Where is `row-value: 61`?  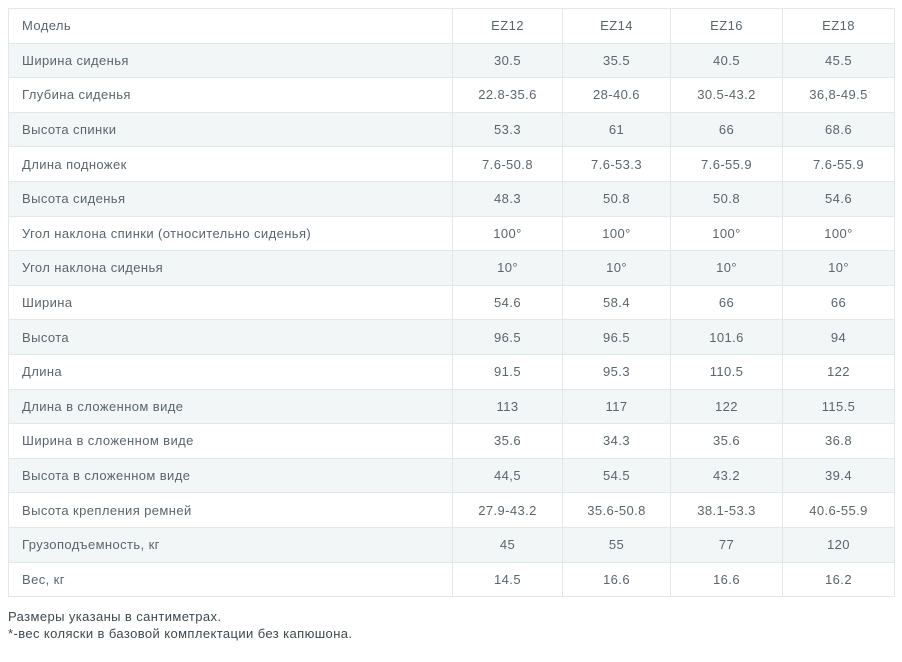
row-value: 61 is located at coordinates (616, 129).